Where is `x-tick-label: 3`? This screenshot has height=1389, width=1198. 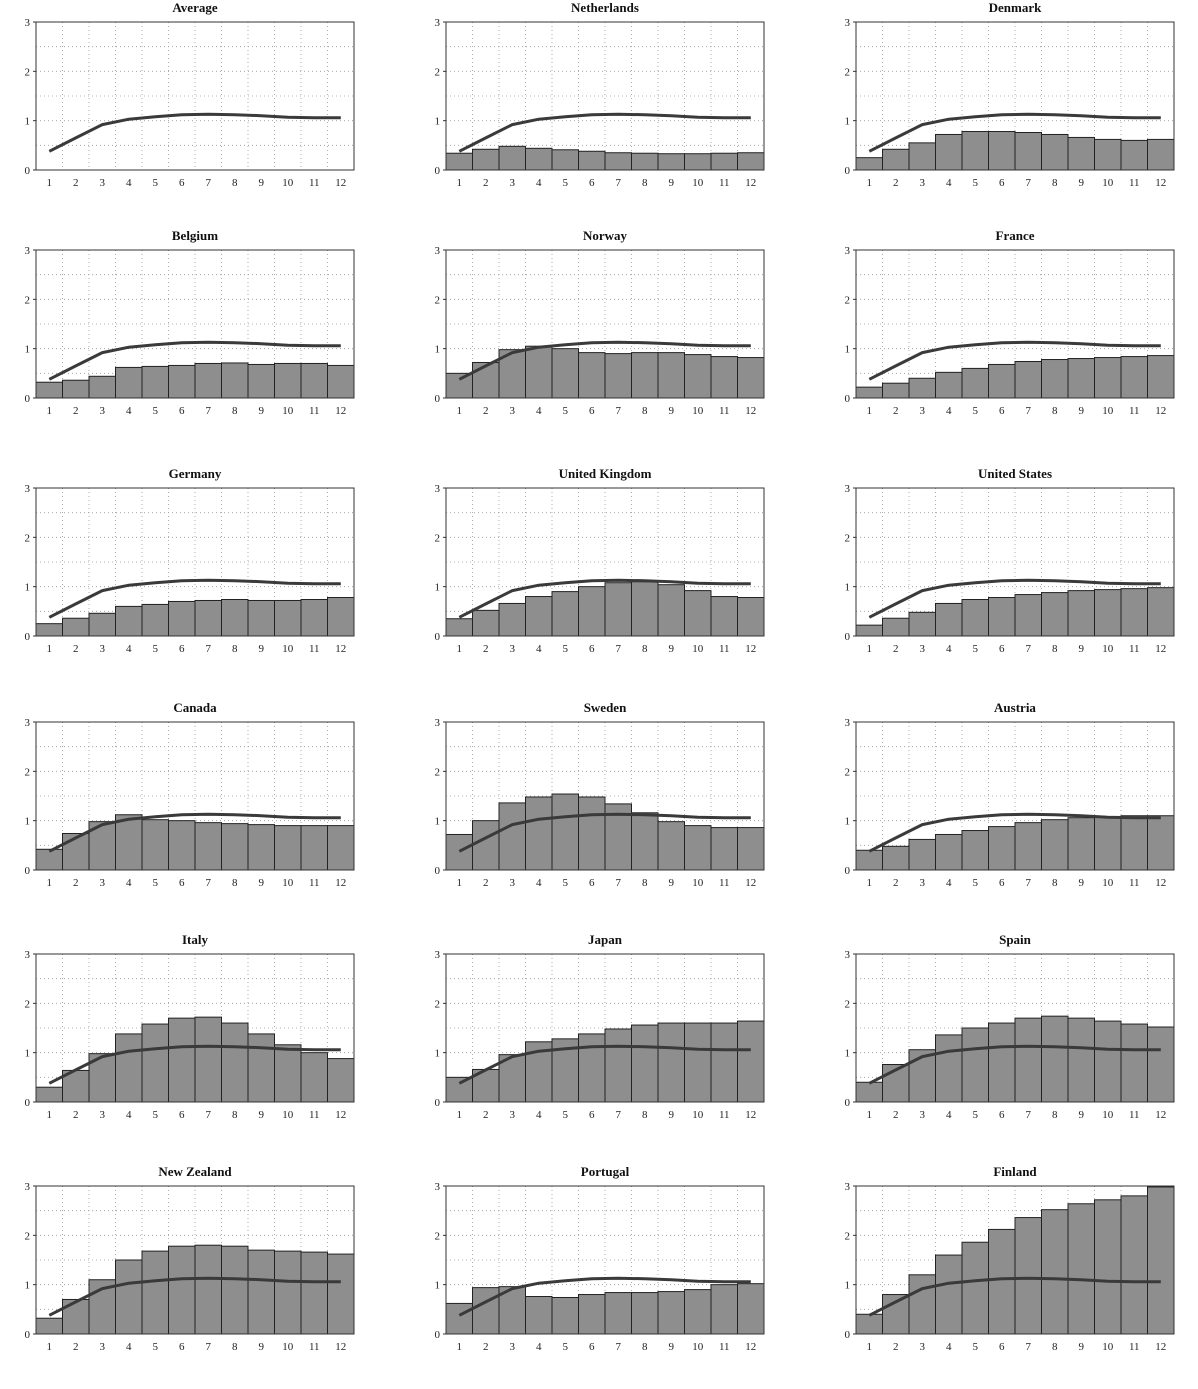
x-tick-label: 3 is located at coordinates (103, 883).